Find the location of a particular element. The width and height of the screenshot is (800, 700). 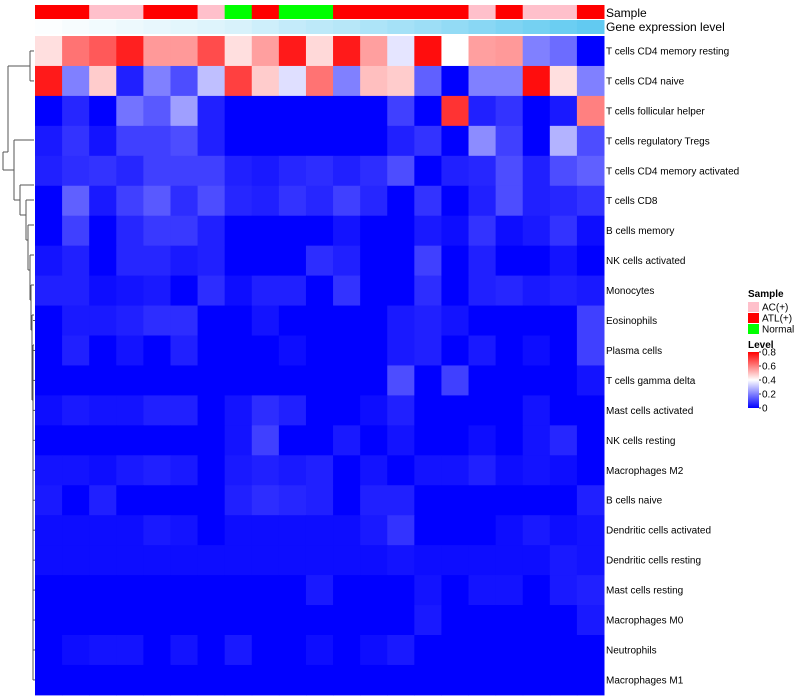

legend-level-tick-label: 0.2 is located at coordinates (769, 395).